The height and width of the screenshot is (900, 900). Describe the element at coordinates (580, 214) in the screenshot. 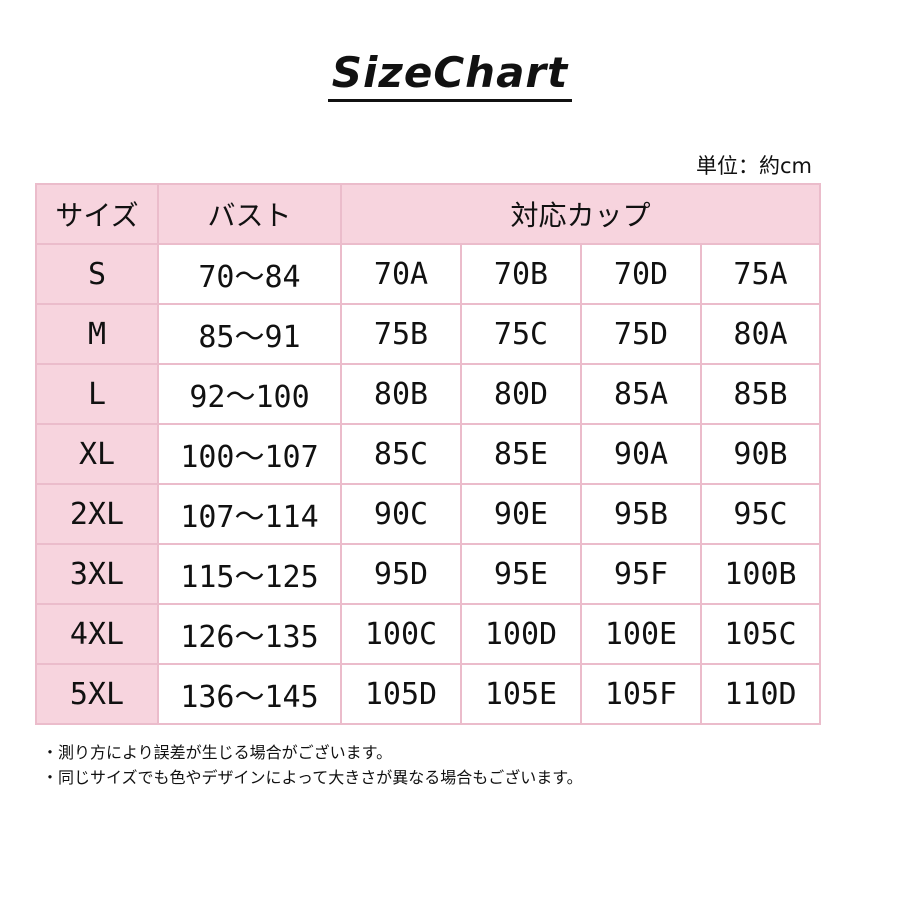

I see `header-cup: 対応カップ` at that location.